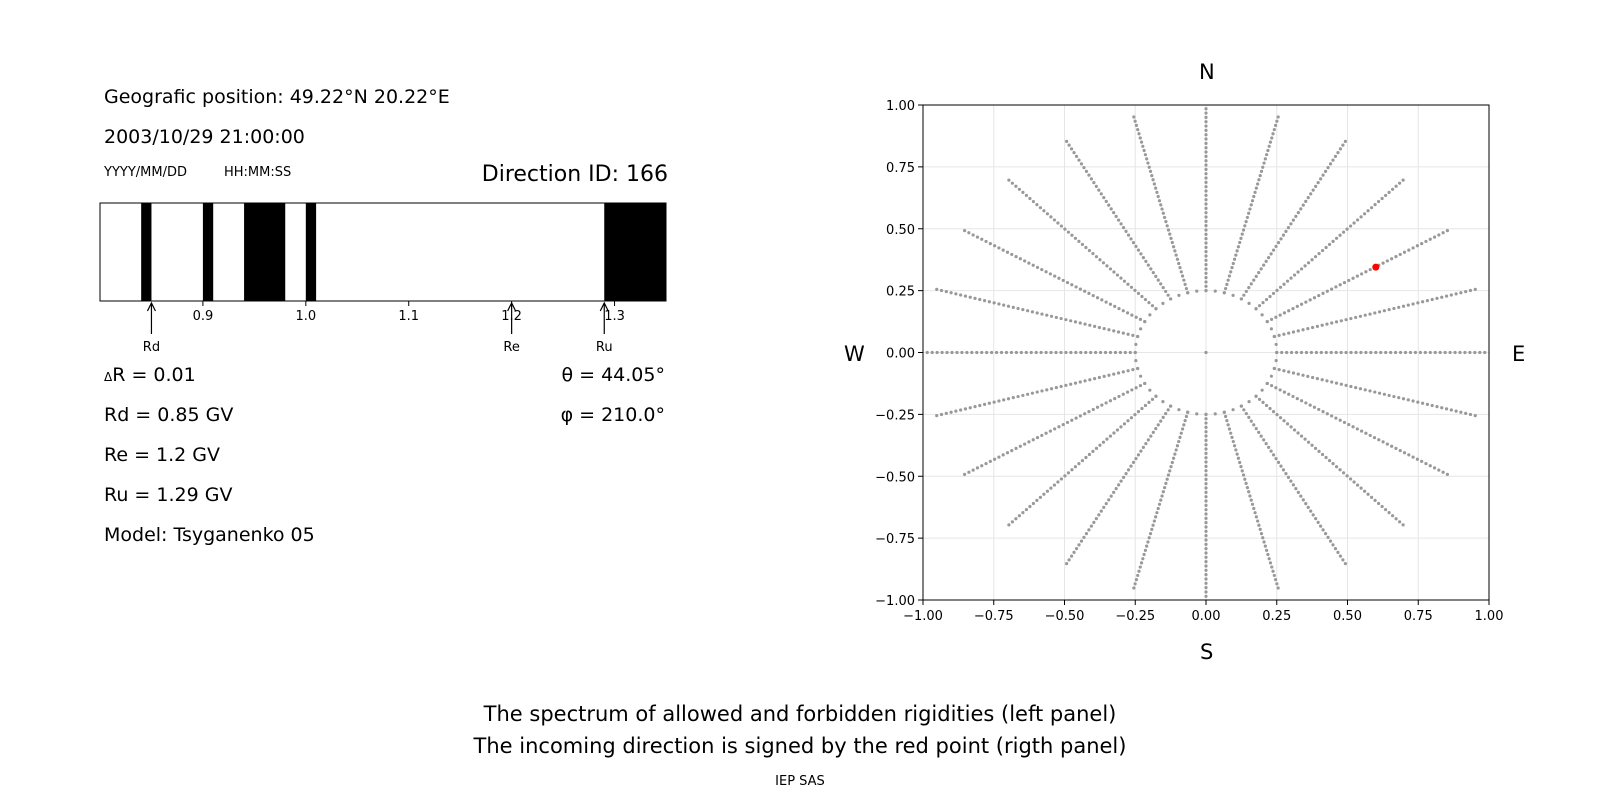 This screenshot has width=1600, height=800. I want to click on spectrum-ticks: 0.9 1.0 1.1 1.2 1.3, so click(409, 312).